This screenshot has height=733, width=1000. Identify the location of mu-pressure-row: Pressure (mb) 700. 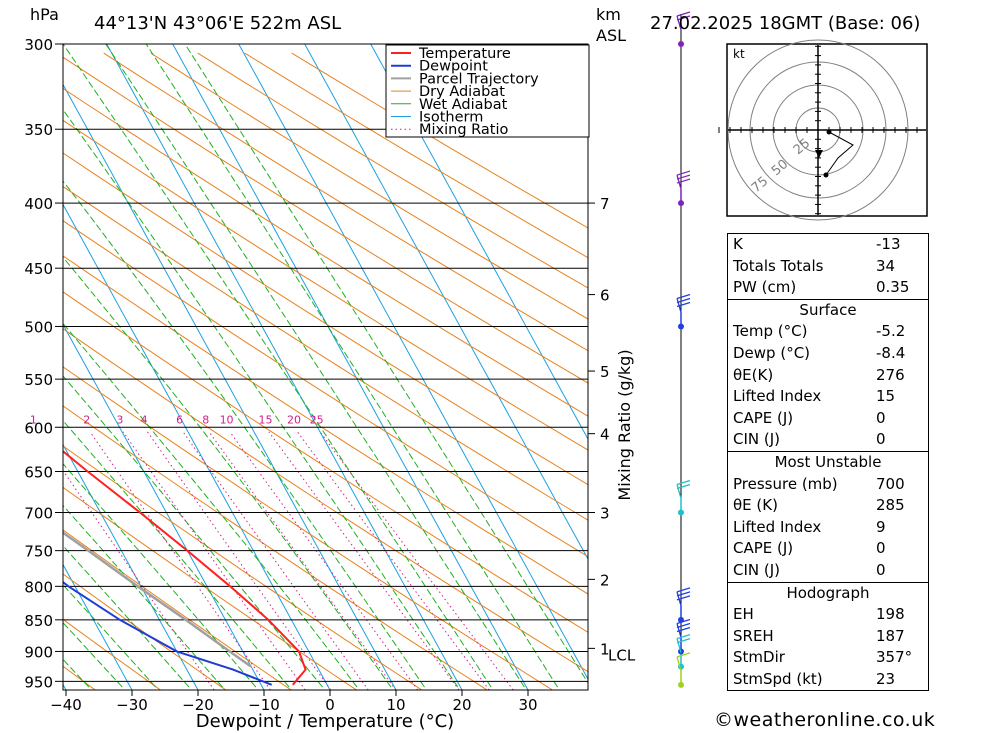
(819, 483).